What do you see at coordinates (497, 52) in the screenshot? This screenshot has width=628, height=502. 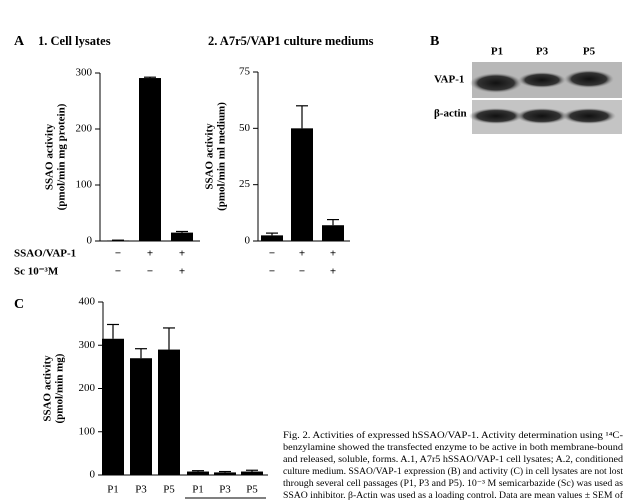 I see `lane-label: P1` at bounding box center [497, 52].